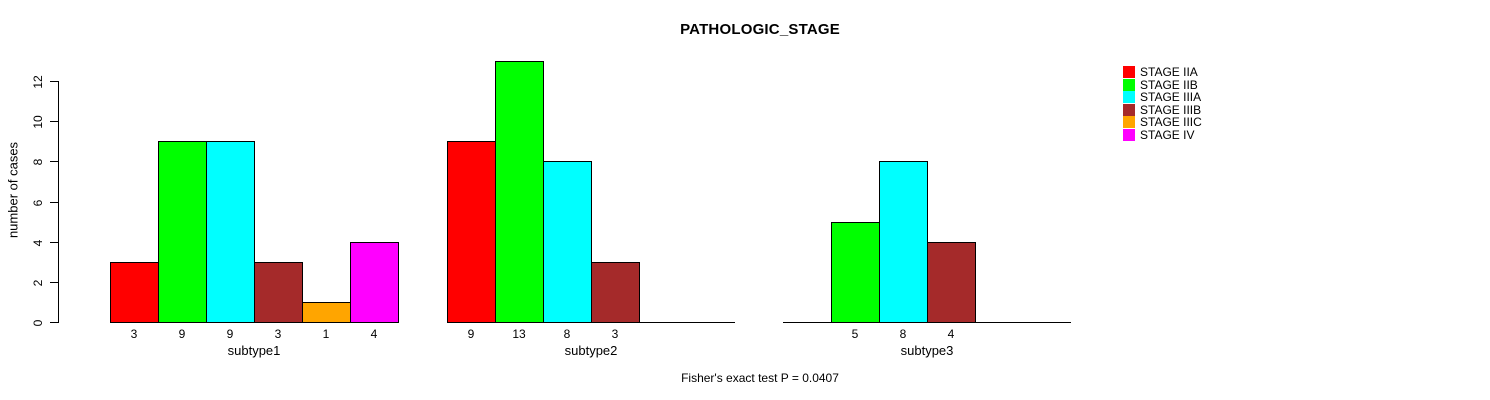 This screenshot has width=1490, height=400. Describe the element at coordinates (38, 322) in the screenshot. I see `y-tick-label: 0` at that location.